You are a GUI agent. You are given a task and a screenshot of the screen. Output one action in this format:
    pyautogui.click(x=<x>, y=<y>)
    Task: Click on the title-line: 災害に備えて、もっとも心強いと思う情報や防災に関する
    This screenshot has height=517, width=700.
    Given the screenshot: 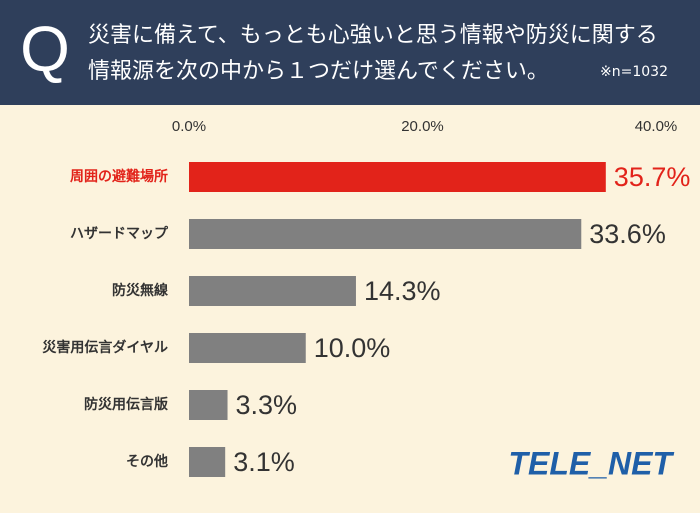 What is the action you would take?
    pyautogui.click(x=373, y=35)
    